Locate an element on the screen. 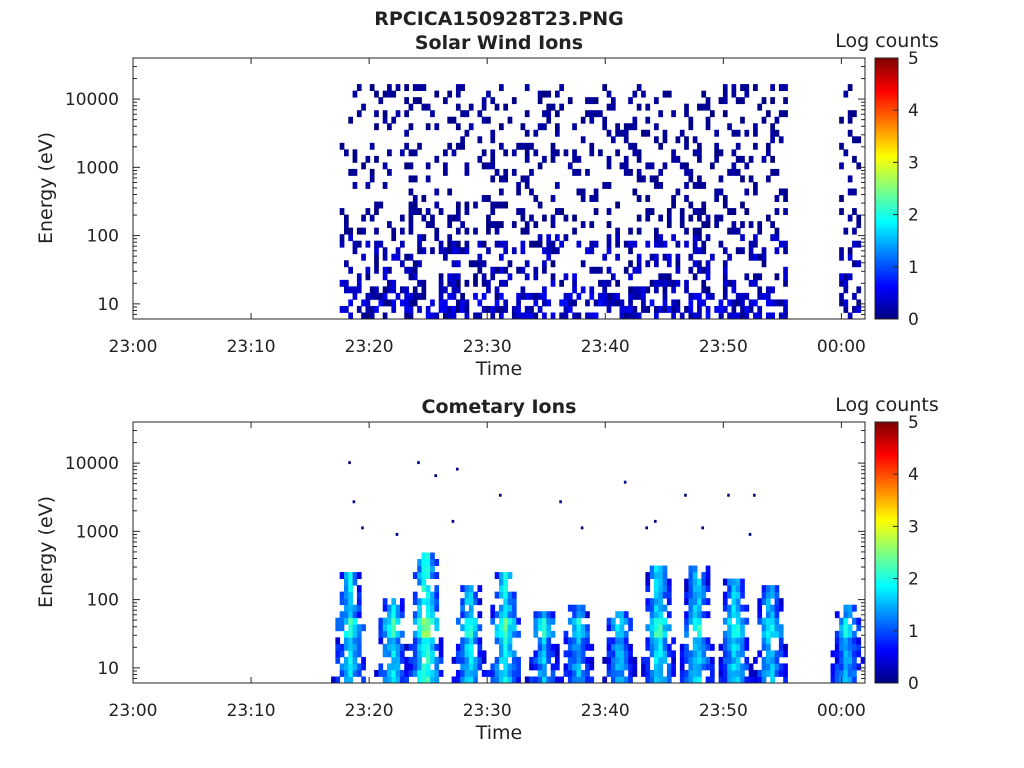  y-tick-label: 10000 is located at coordinates (92, 100).